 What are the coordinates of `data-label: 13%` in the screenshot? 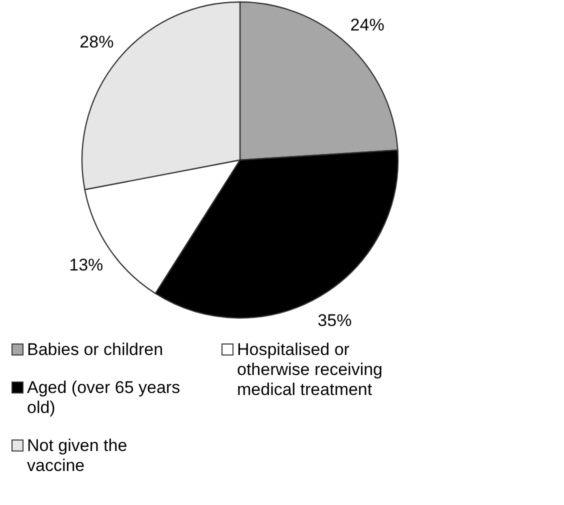 It's located at (86, 265).